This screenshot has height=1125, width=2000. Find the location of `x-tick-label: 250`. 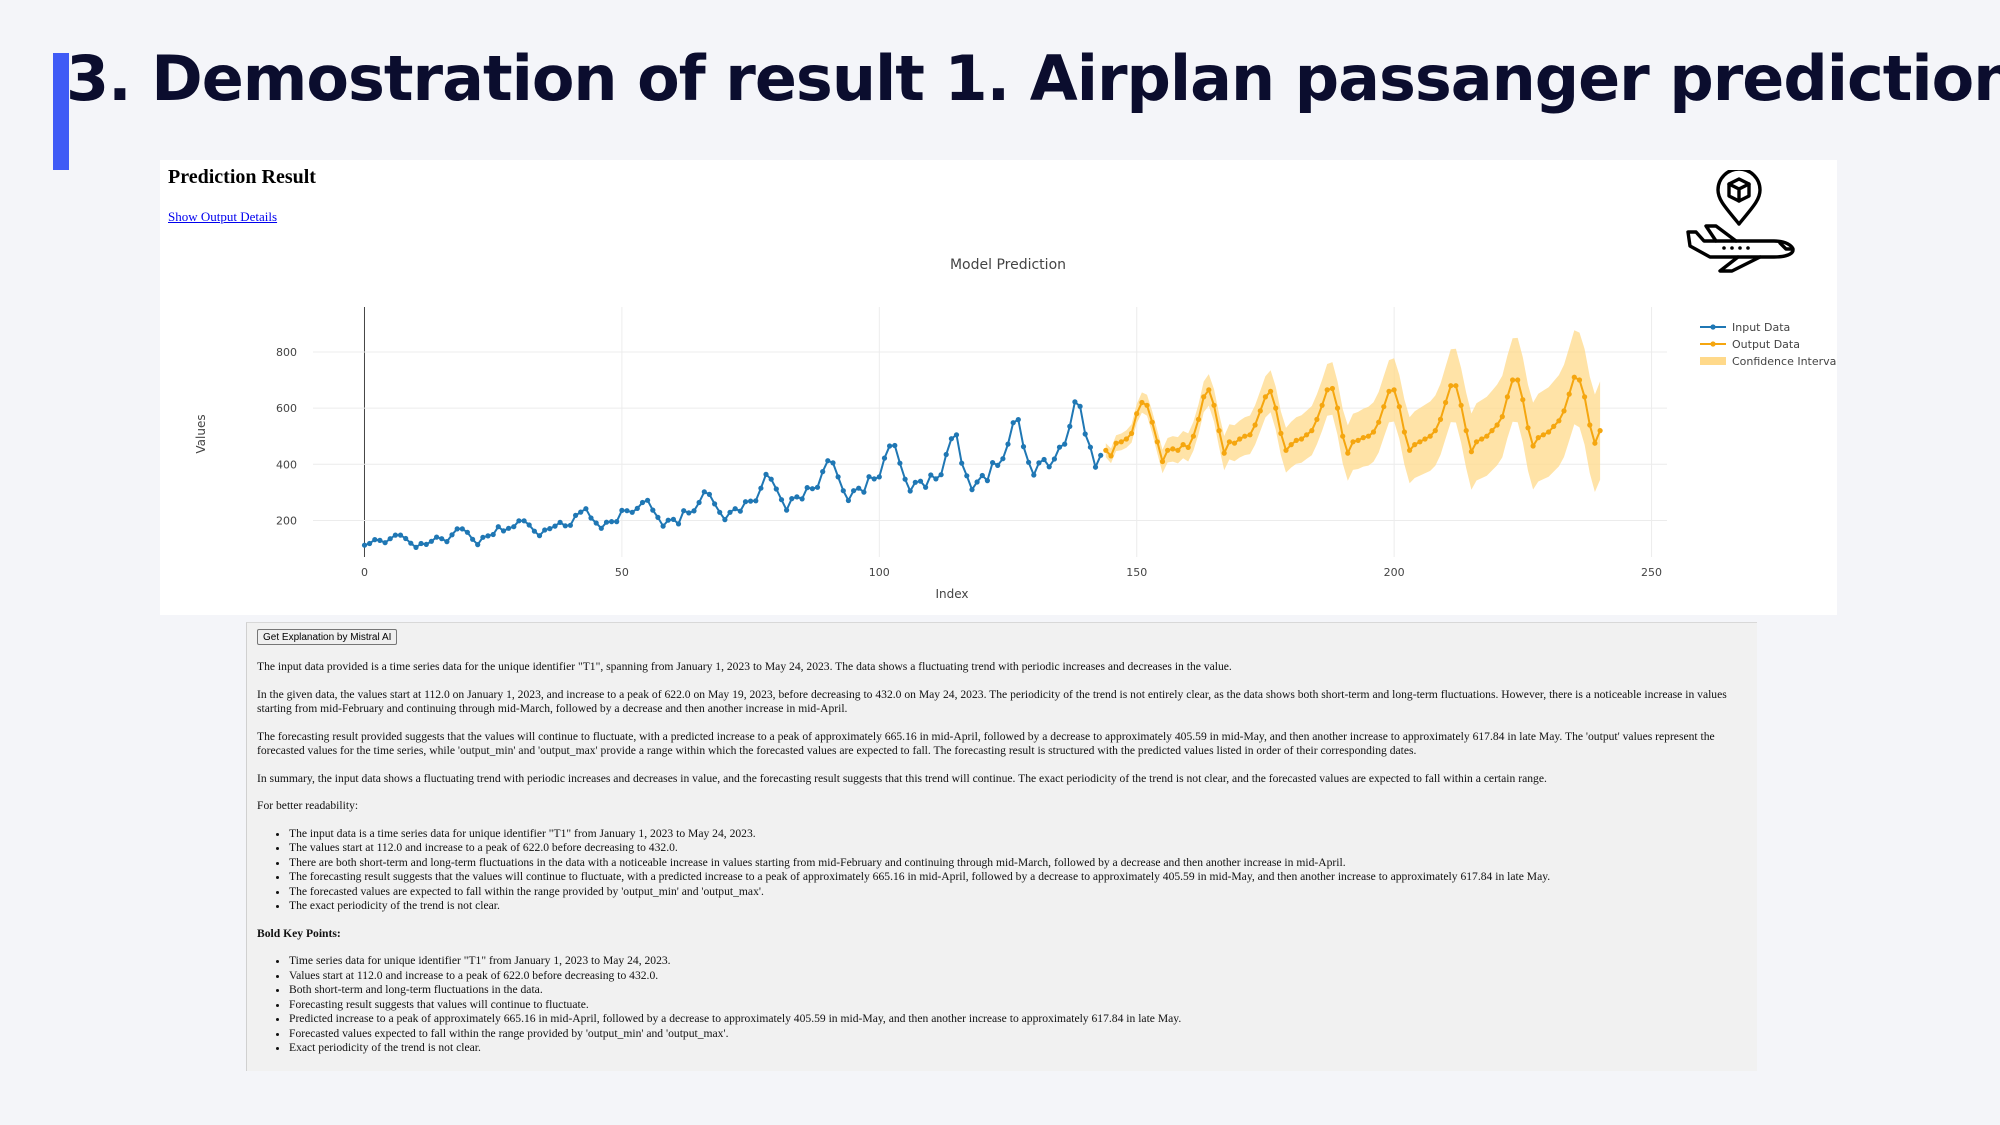

x-tick-label: 250 is located at coordinates (1651, 572).